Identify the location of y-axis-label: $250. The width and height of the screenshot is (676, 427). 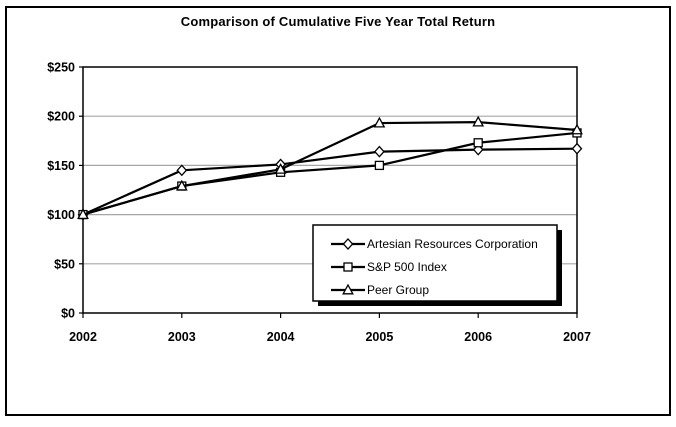
(61, 68).